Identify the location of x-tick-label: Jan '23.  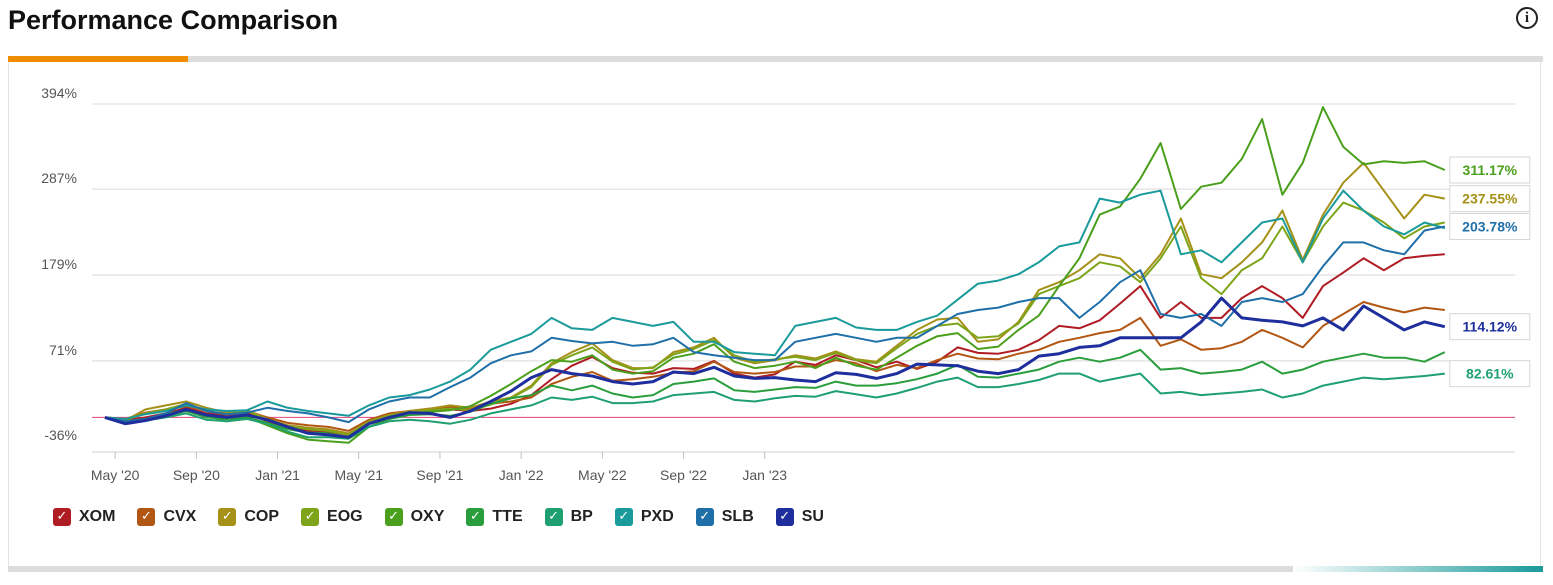
(764, 475).